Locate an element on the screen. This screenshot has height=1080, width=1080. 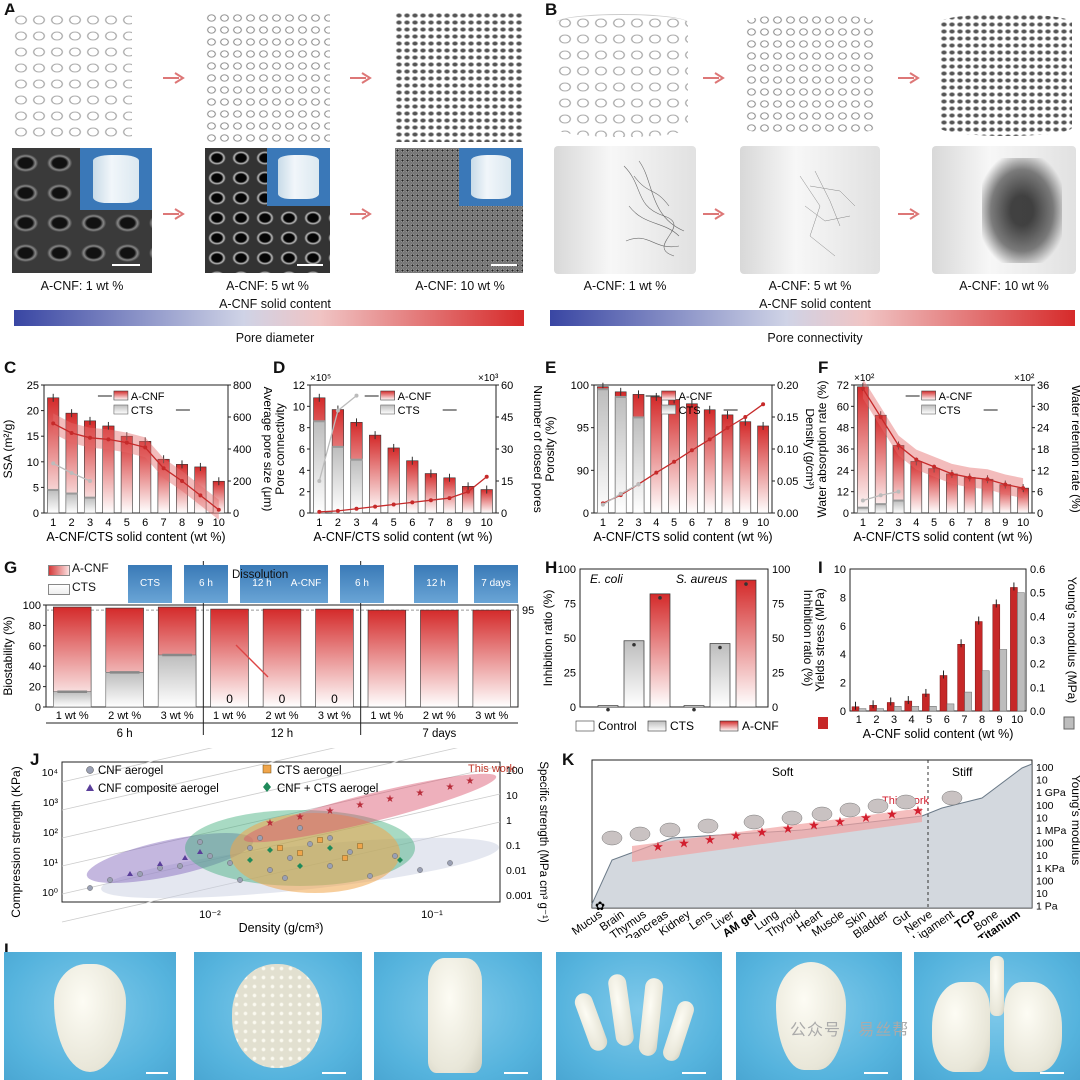
caption-b-5wt: A-CNF: 5 wt % is located at coordinates (810, 286).